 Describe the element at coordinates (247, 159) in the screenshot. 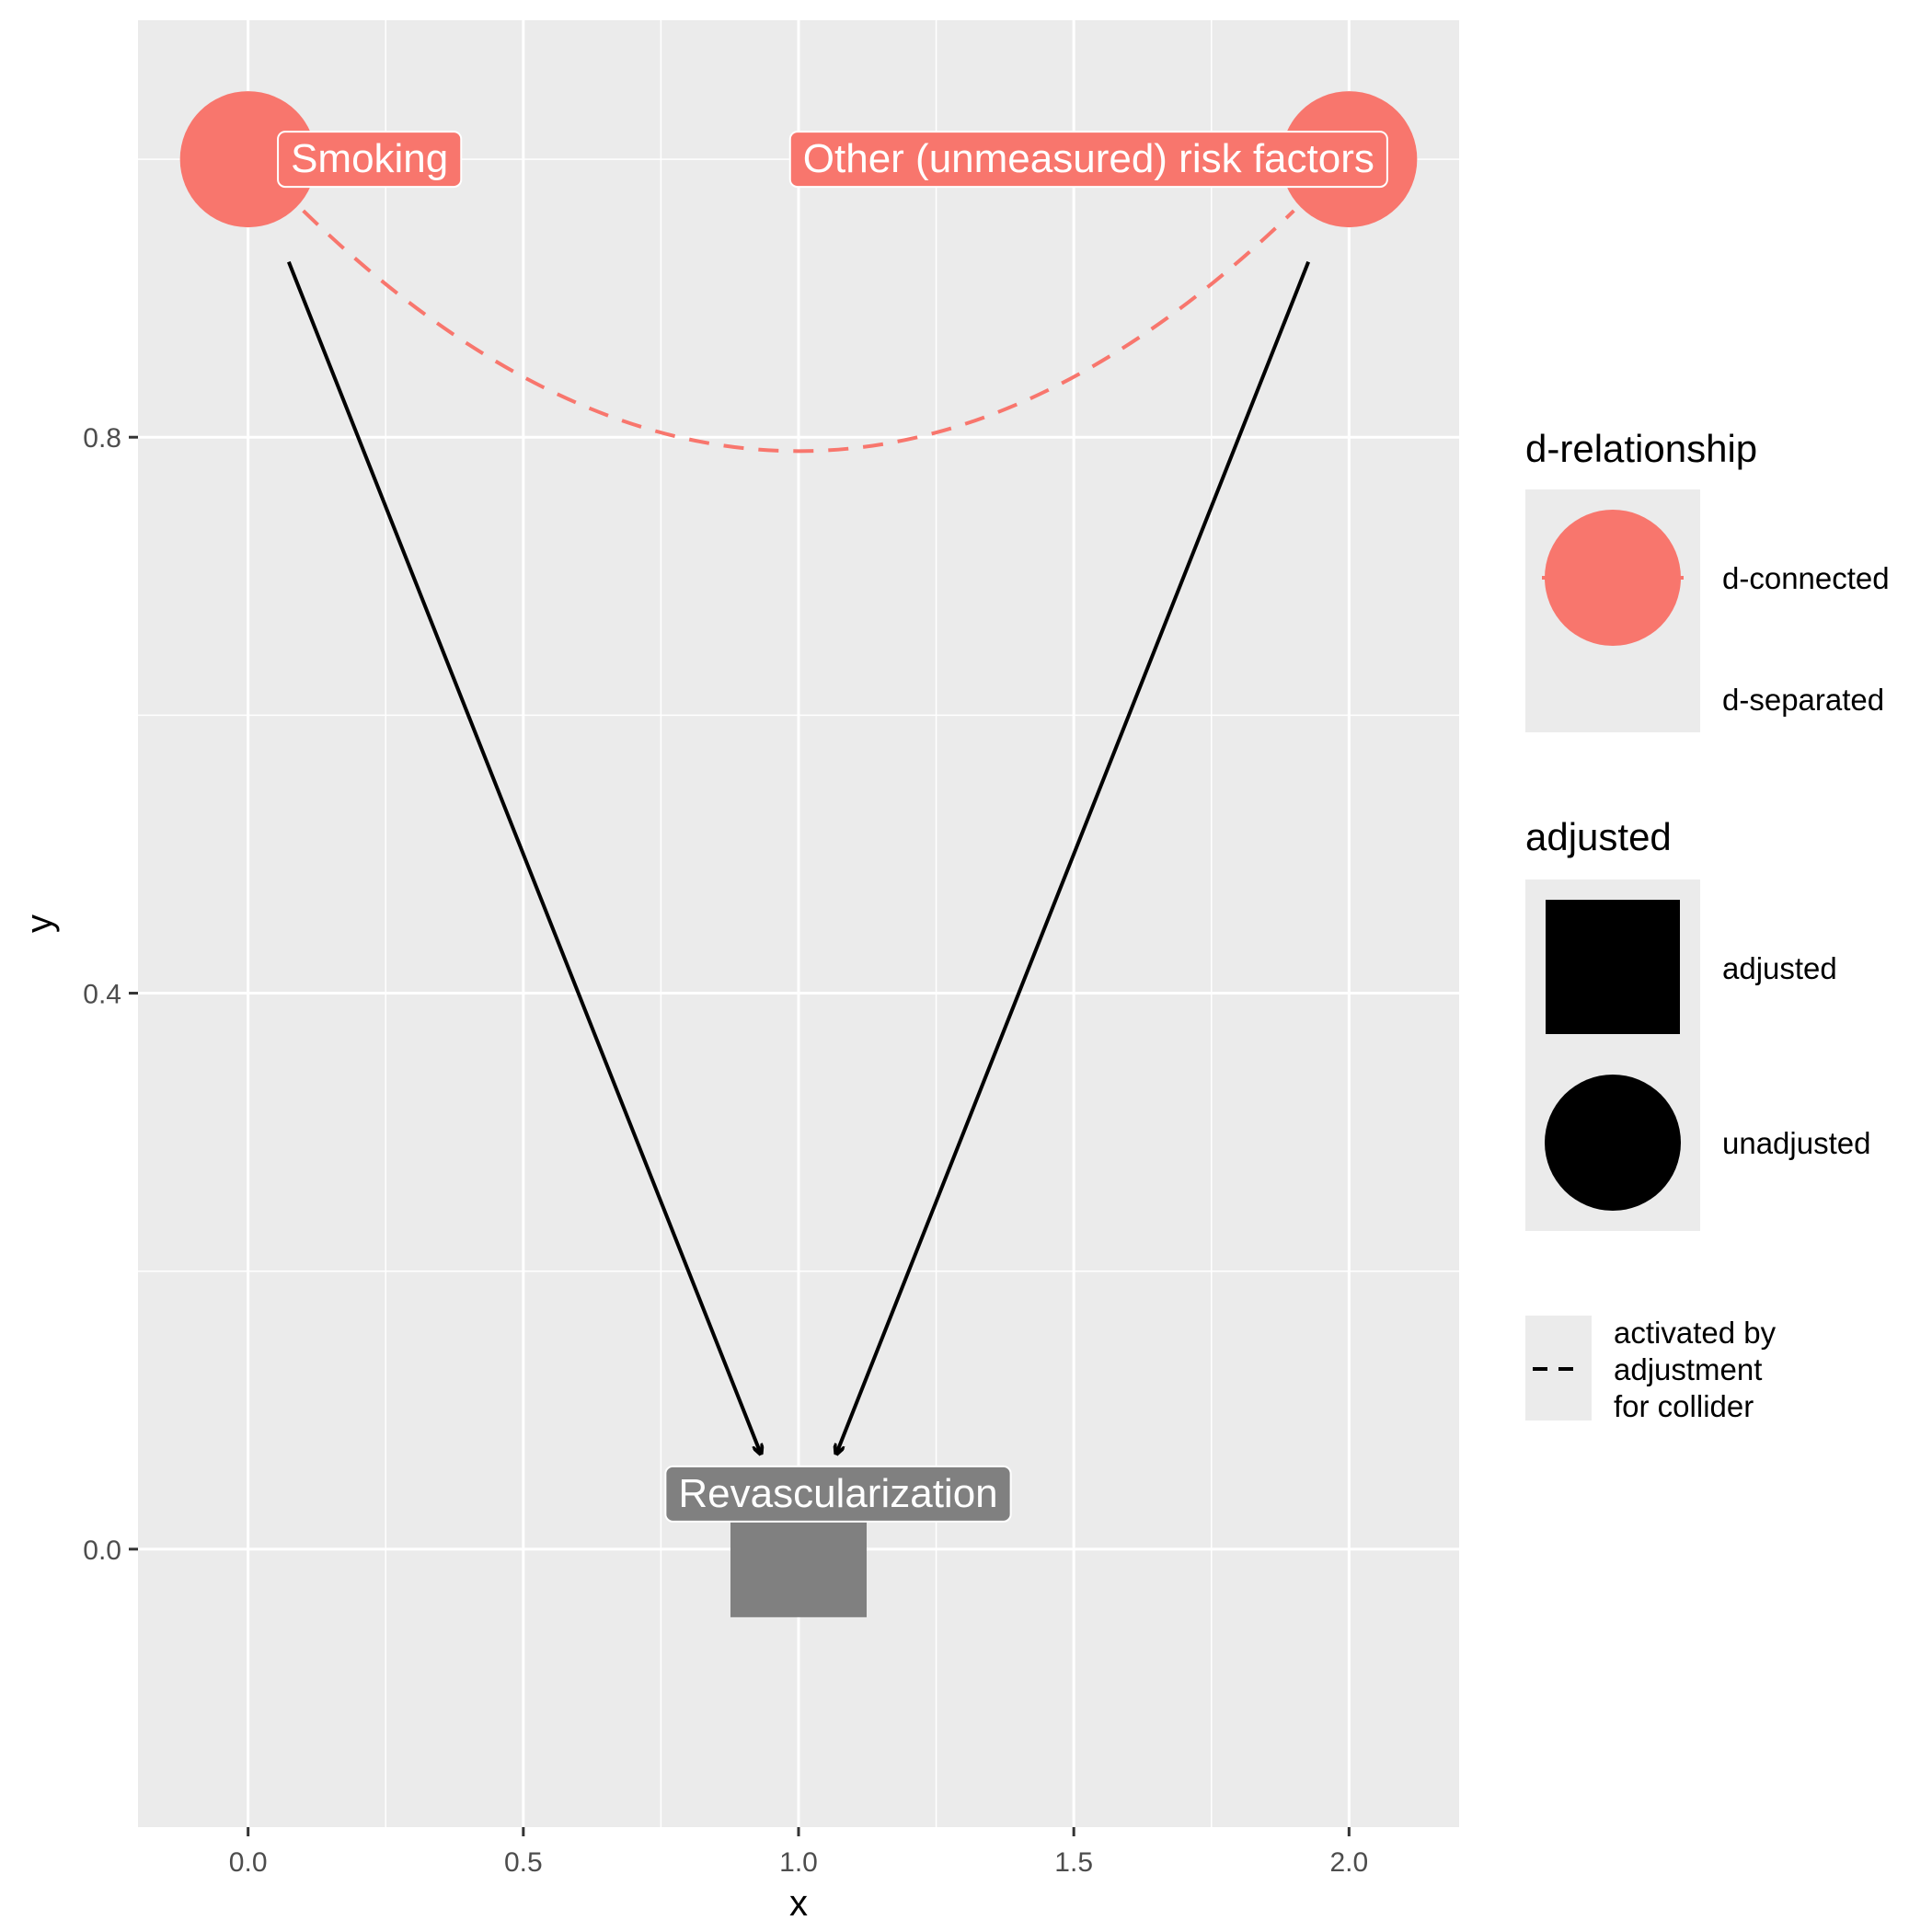

I see `node-smoking` at that location.